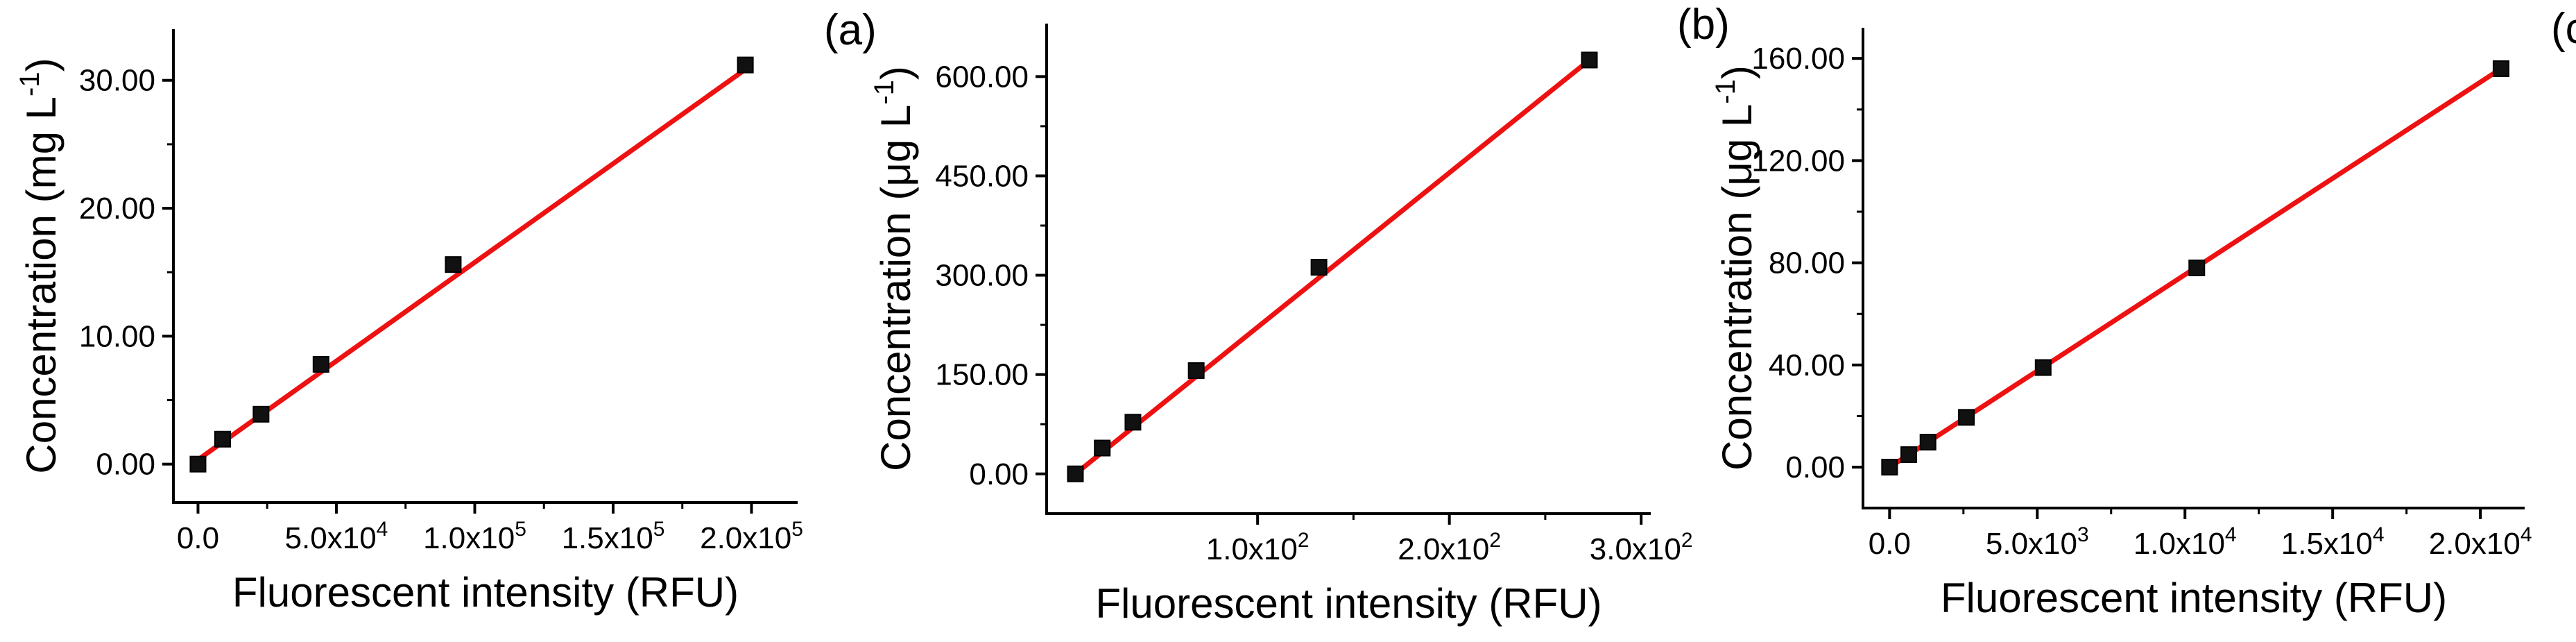 The width and height of the screenshot is (2576, 642). Describe the element at coordinates (2563, 29) in the screenshot. I see `panel-label: (c)` at that location.